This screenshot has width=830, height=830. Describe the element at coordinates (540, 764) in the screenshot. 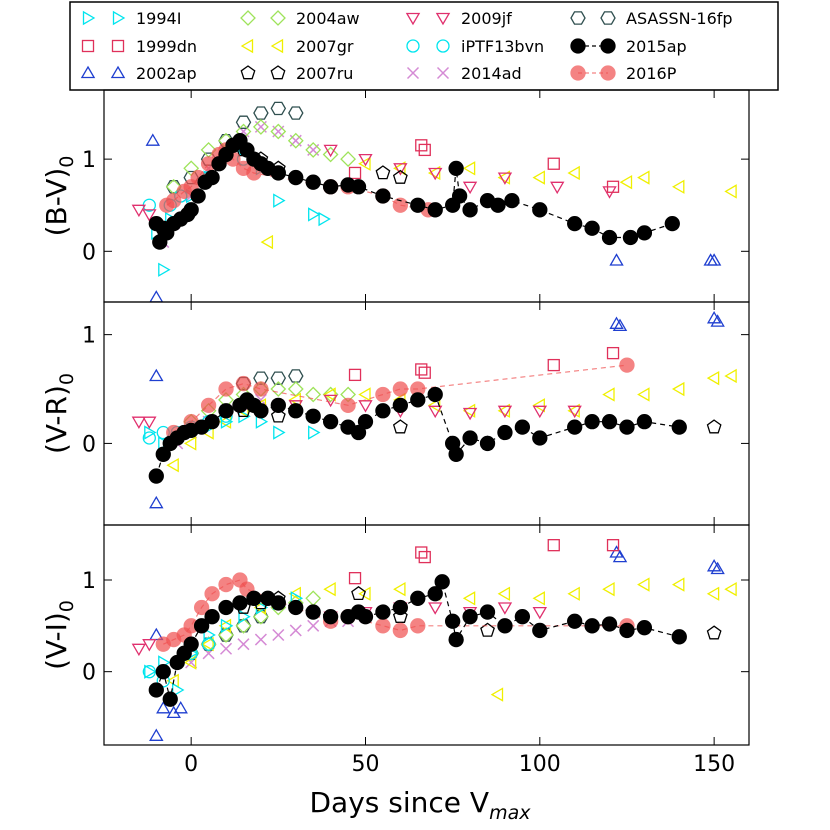

I see `x-tick-label-100: 100` at that location.